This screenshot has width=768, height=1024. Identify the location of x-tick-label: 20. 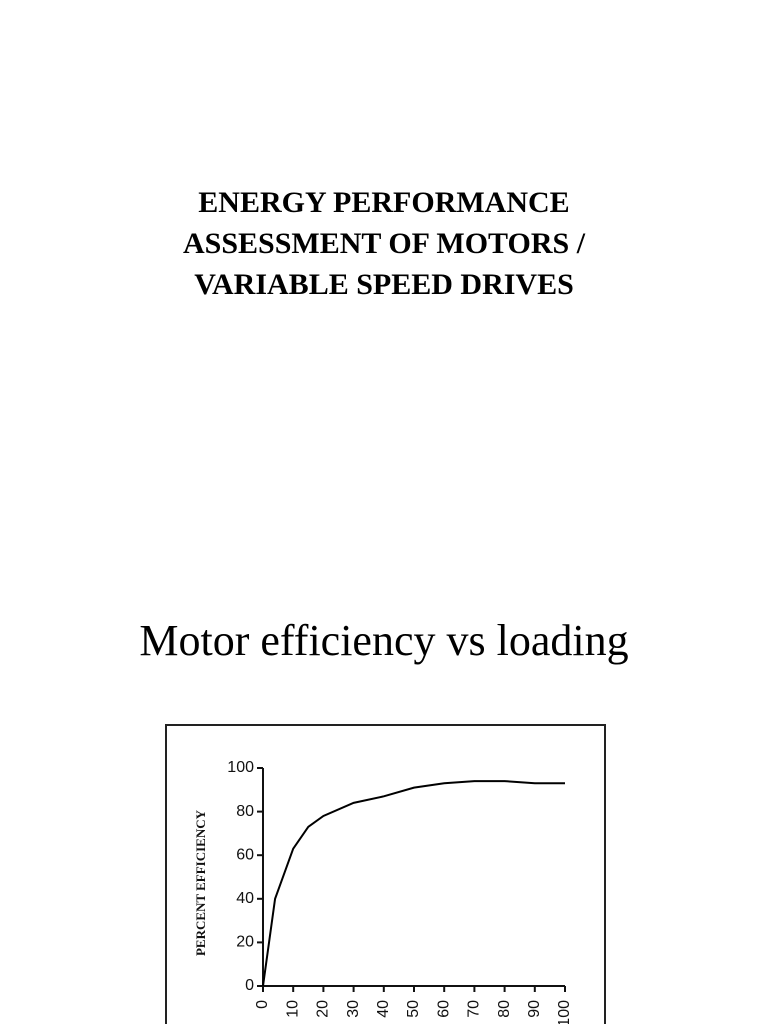
(323, 1009).